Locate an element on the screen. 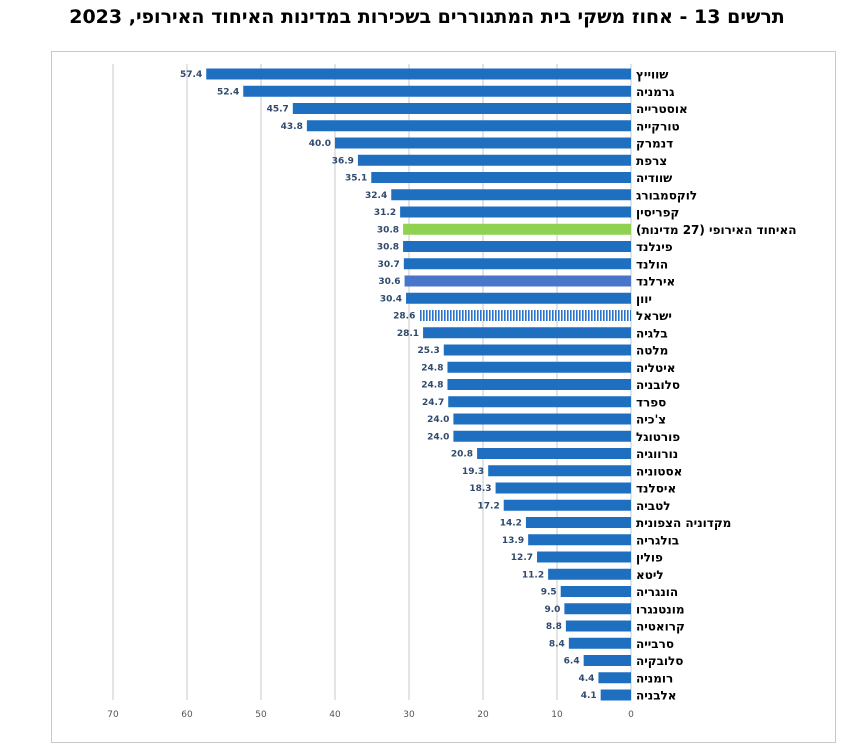 The image size is (854, 756). data-label: 28.6 is located at coordinates (404, 317).